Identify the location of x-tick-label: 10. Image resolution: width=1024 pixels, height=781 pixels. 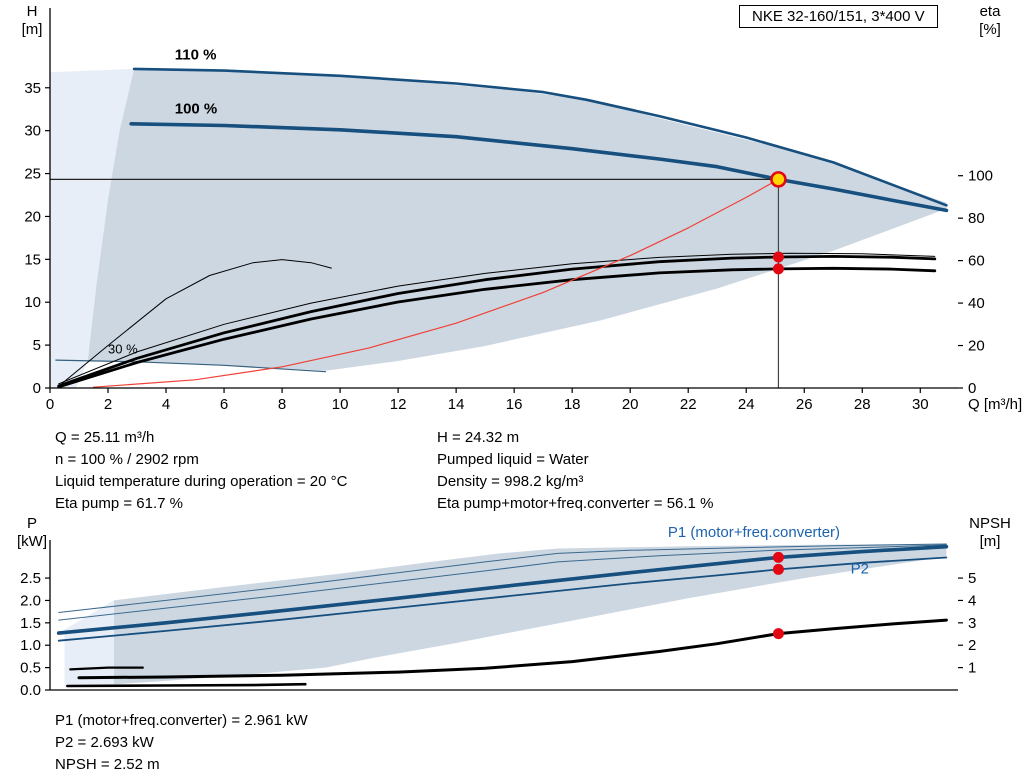
(340, 404).